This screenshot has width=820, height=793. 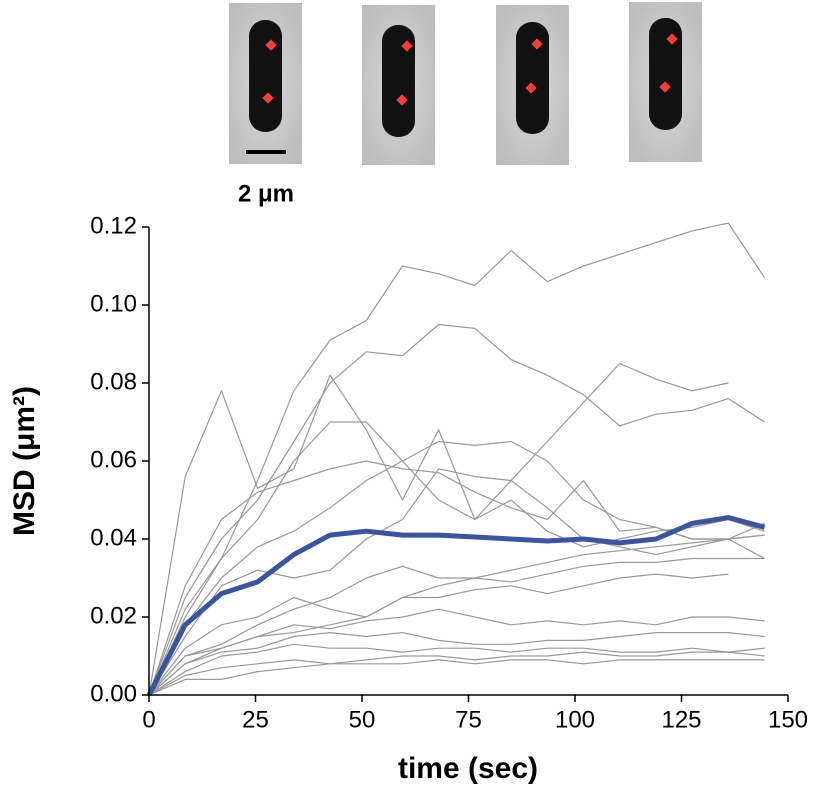 I want to click on y-tick-label: 0.04, so click(x=113, y=537).